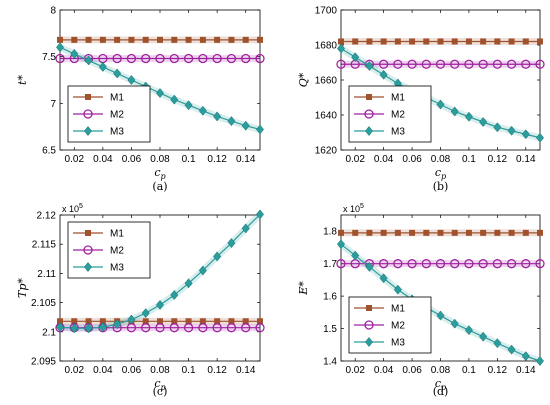 This screenshot has width=550, height=405. What do you see at coordinates (326, 151) in the screenshot?
I see `y-tick-label: 1620` at bounding box center [326, 151].